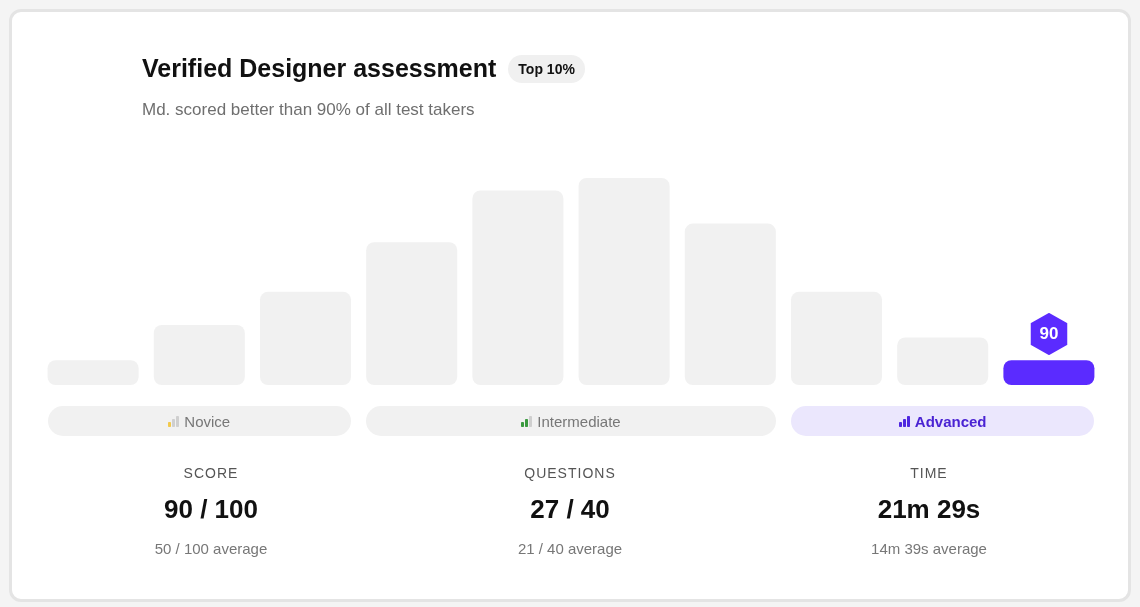  I want to click on bar, so click(1049, 372).